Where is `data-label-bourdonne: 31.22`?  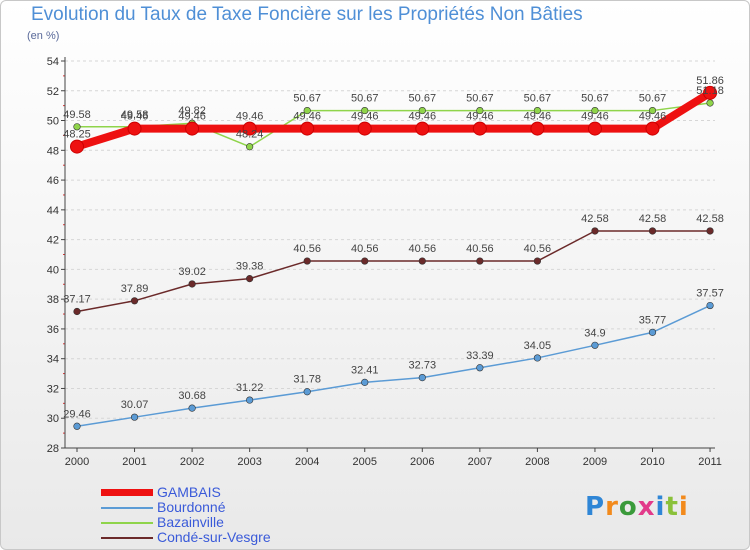
data-label-bourdonne: 31.22 is located at coordinates (250, 388).